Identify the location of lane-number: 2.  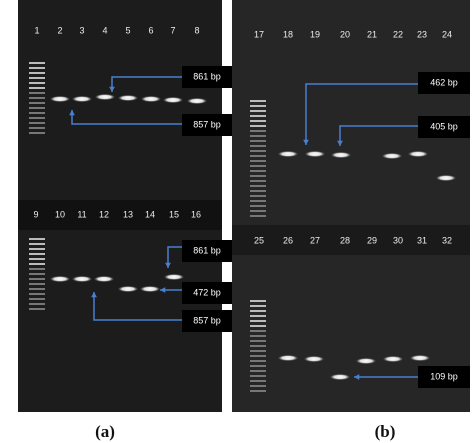
(59, 30).